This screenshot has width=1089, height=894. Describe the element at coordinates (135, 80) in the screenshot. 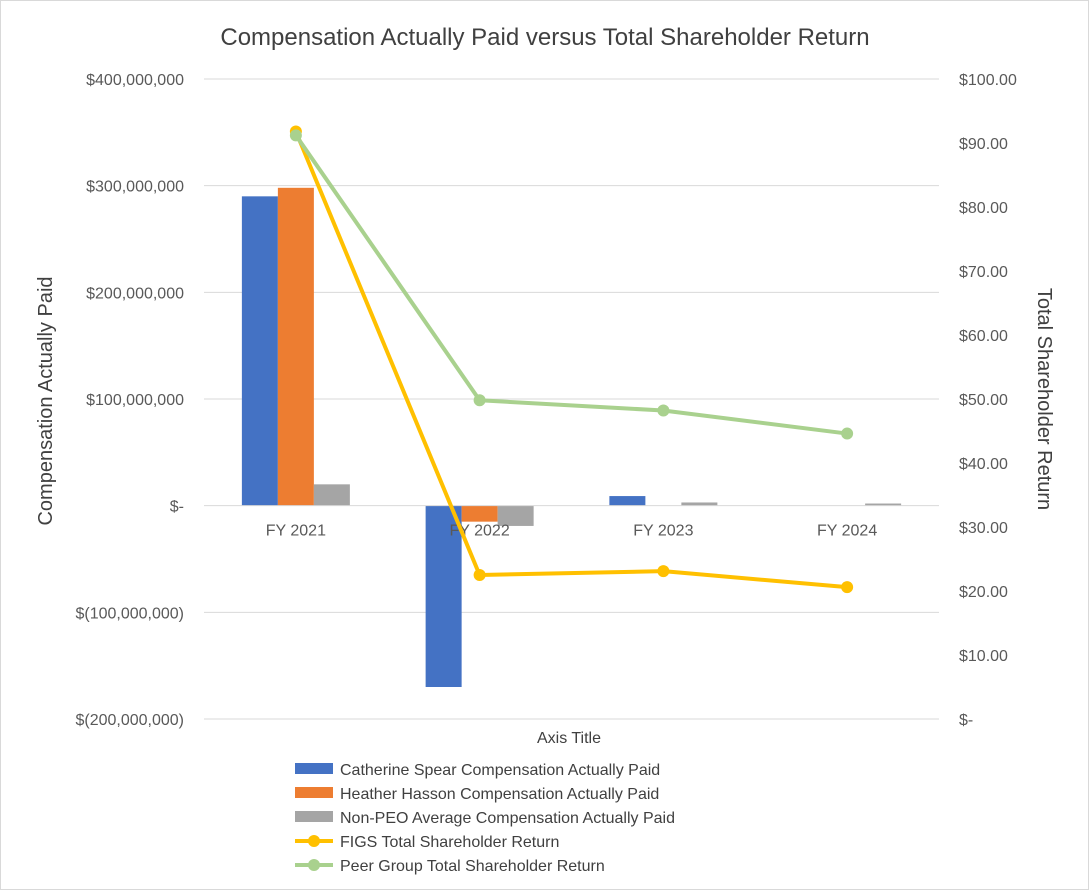

I see `y-tick-label: $400,000,000` at that location.